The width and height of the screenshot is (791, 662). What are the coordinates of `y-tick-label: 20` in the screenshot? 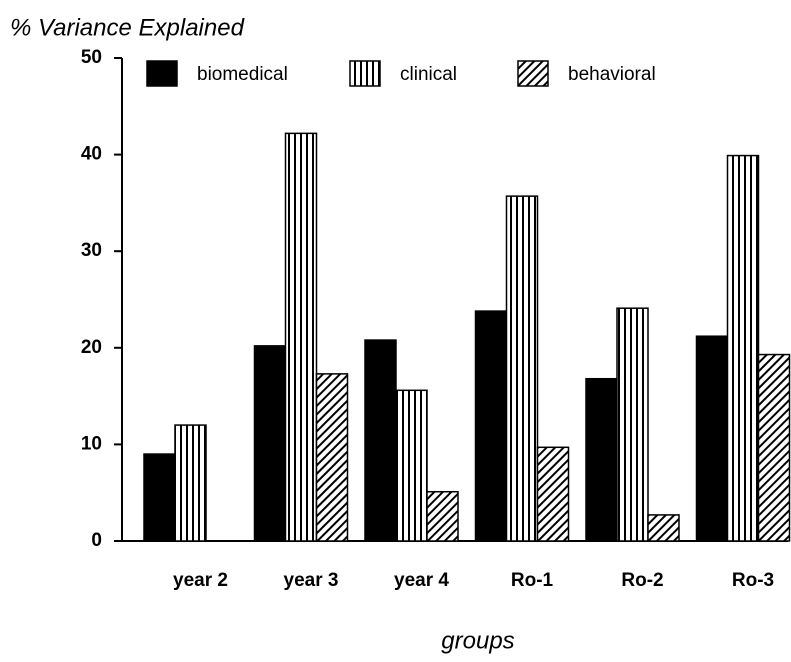 It's located at (91, 347).